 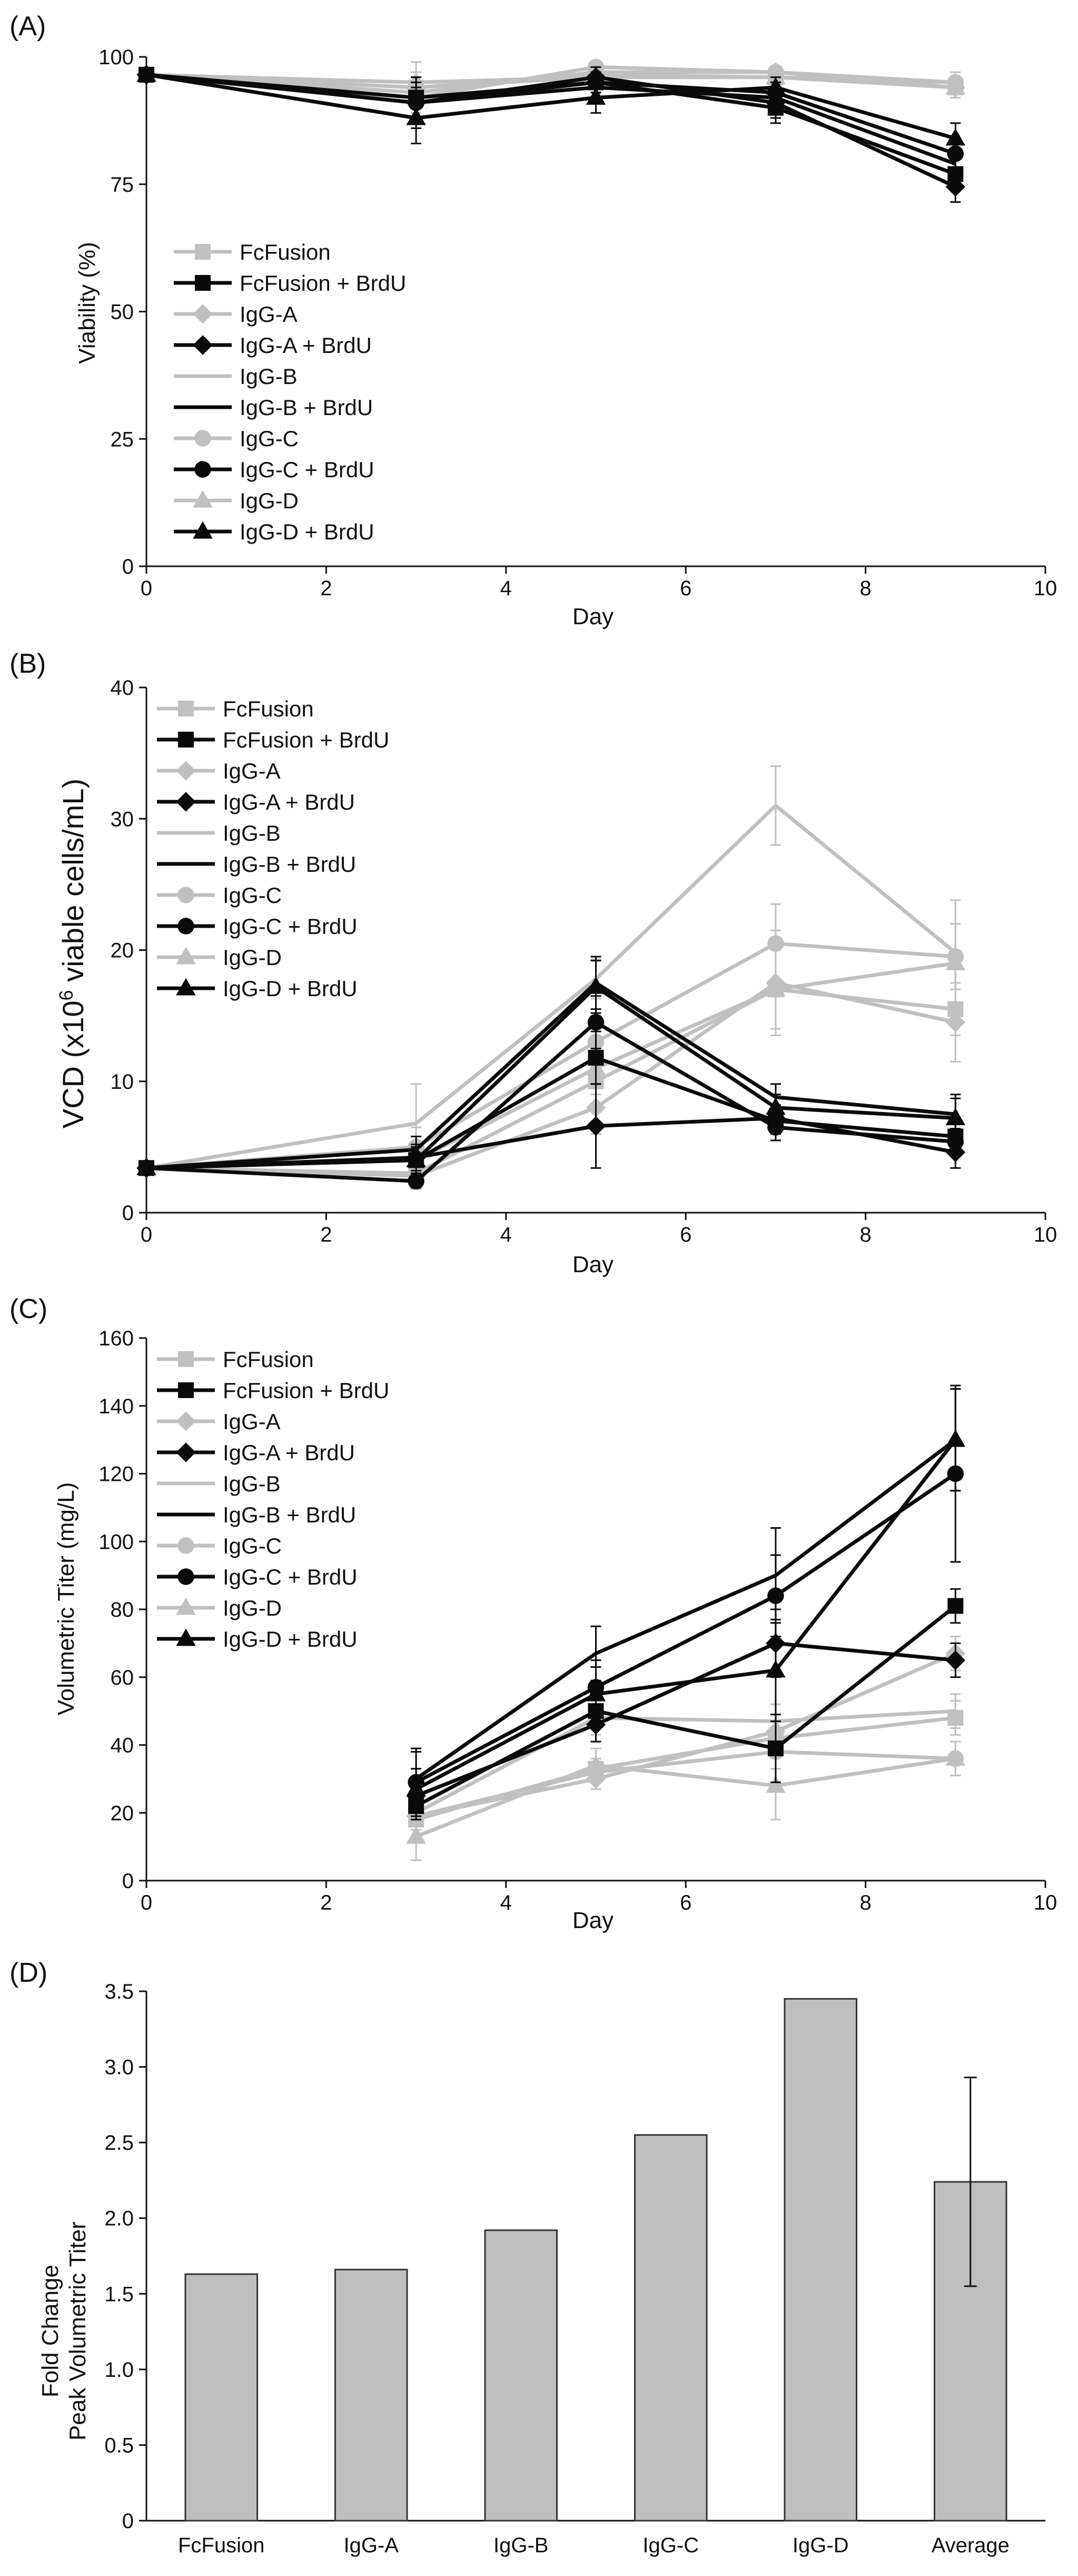 I want to click on bar-average: Average, so click(x=971, y=2317).